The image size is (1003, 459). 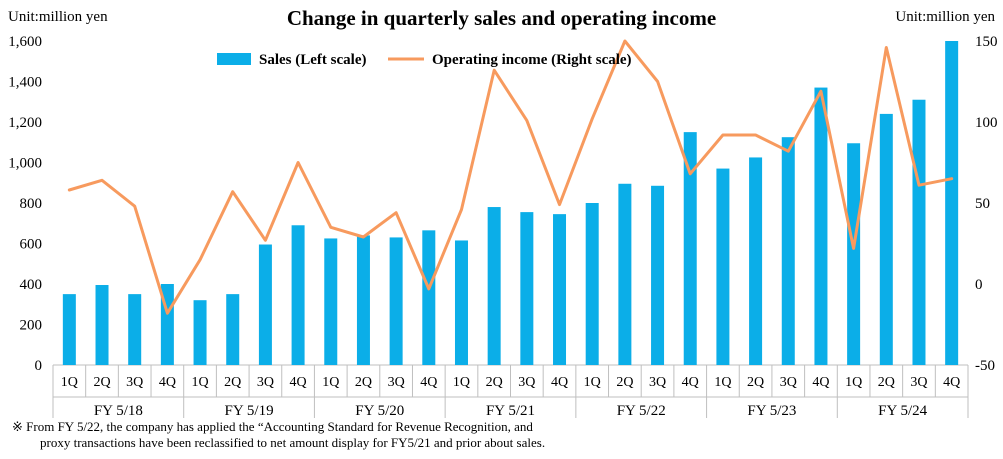 What do you see at coordinates (118, 411) in the screenshot?
I see `fiscal-year-label: FY 5/18` at bounding box center [118, 411].